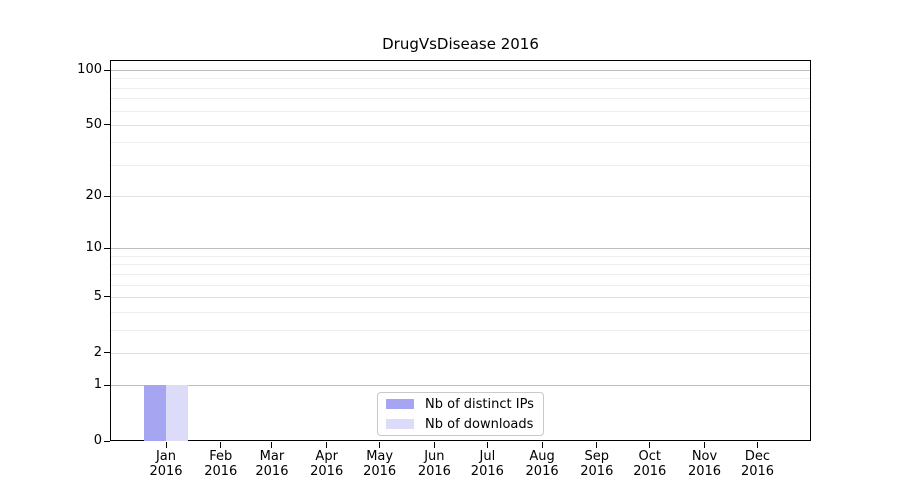 The image size is (900, 500). What do you see at coordinates (542, 464) in the screenshot?
I see `x-tick-label: Aug 2016` at bounding box center [542, 464].